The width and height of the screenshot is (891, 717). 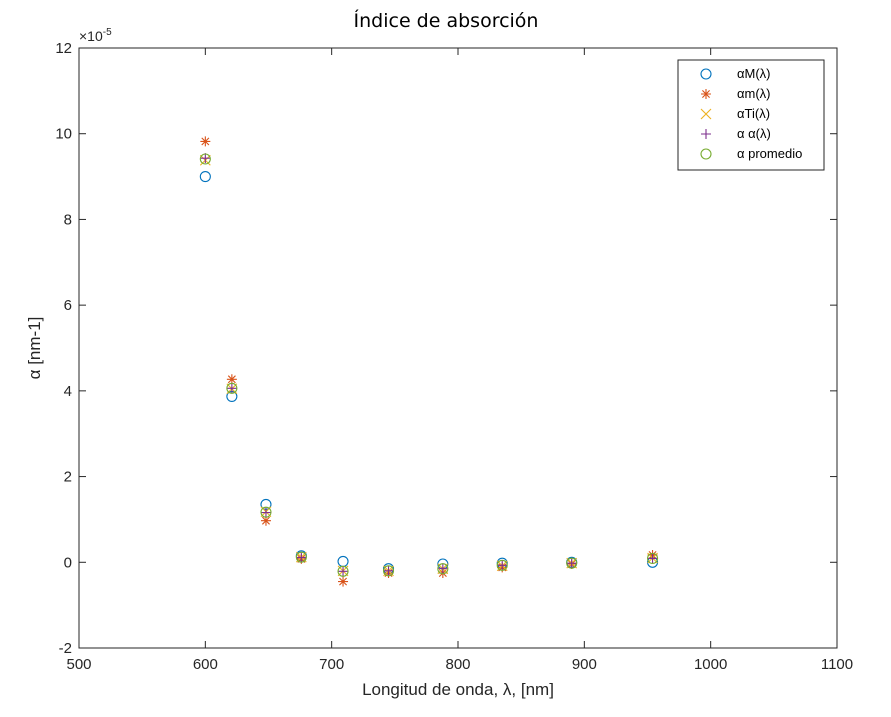 What do you see at coordinates (78, 664) in the screenshot?
I see `x-tick-label: 500` at bounding box center [78, 664].